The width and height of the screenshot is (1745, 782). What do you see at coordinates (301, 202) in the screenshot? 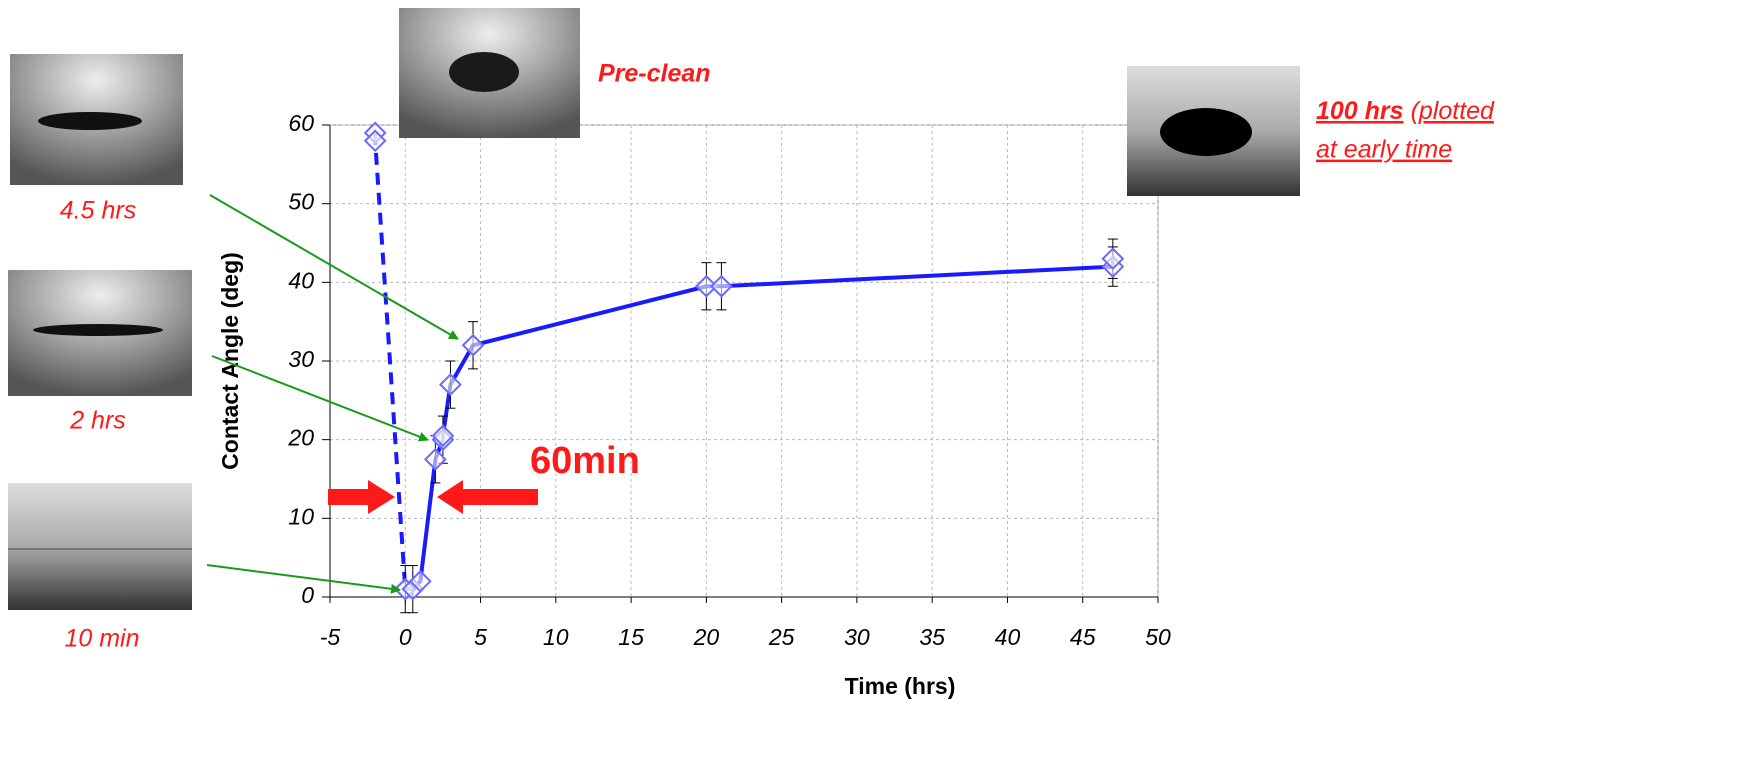
I see `y-tick-label: 50` at bounding box center [301, 202].